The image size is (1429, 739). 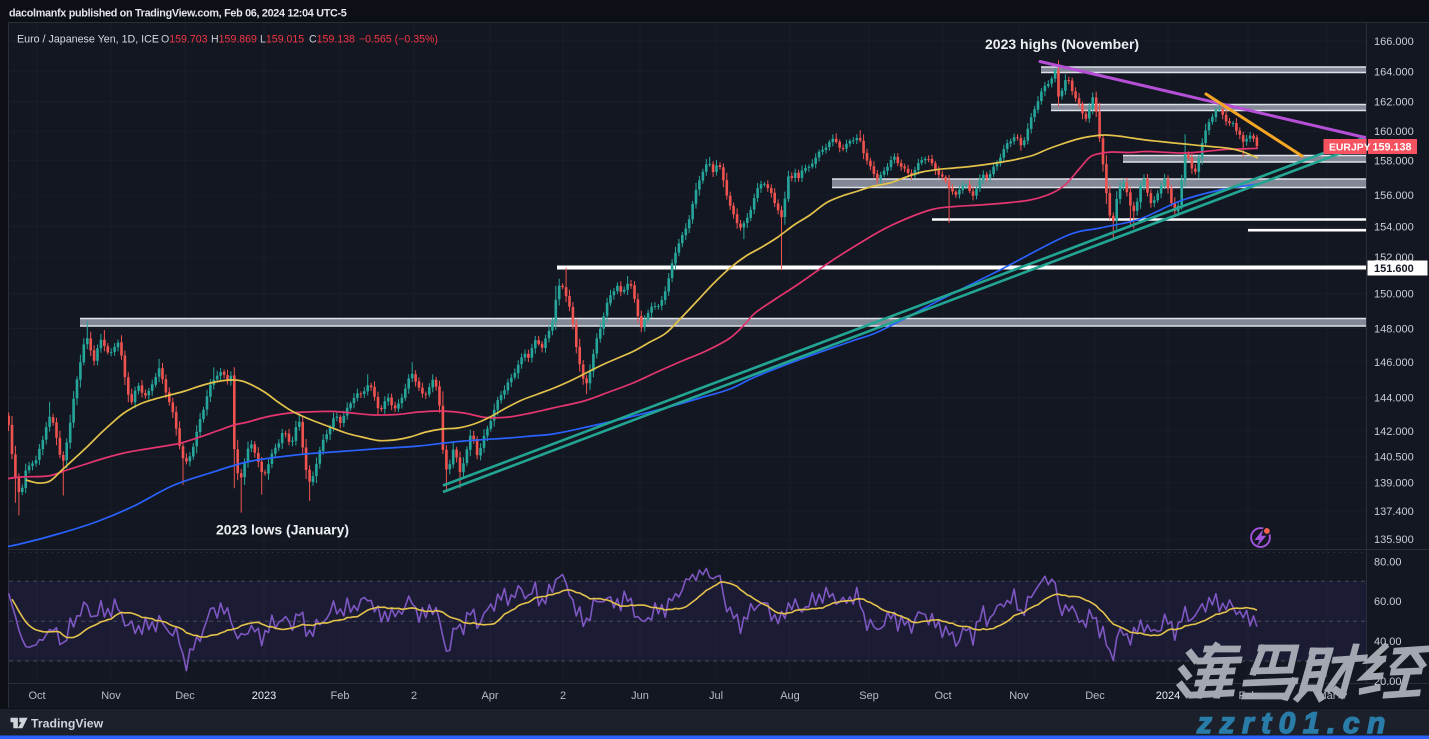 I want to click on svg-text: 154.000, so click(x=1394, y=228).